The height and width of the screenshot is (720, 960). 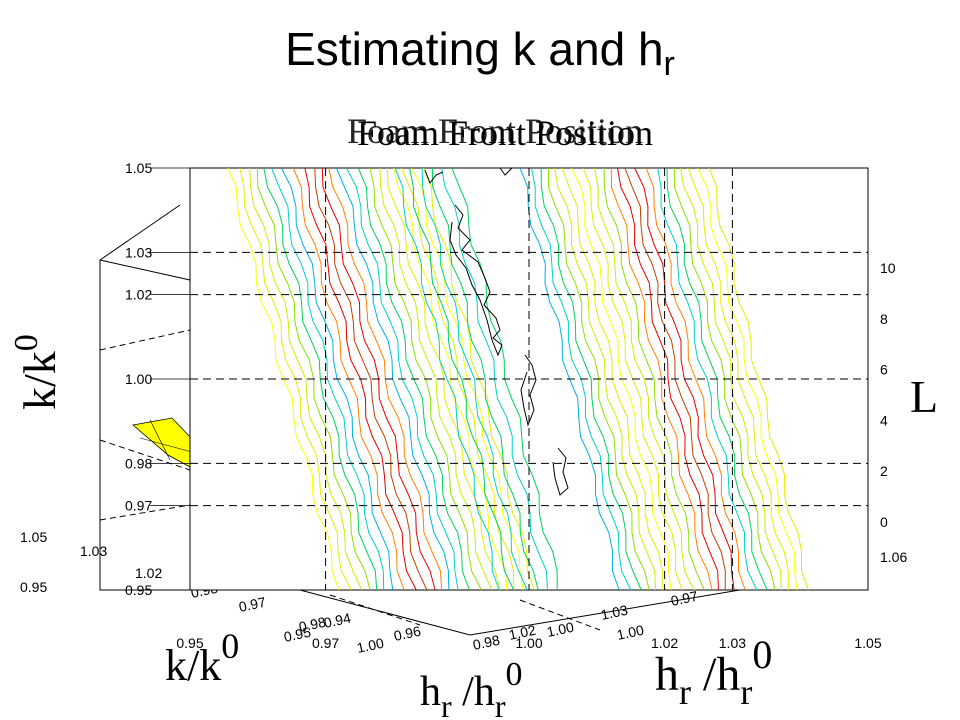 I want to click on z-tick-label: 2, so click(x=884, y=471).